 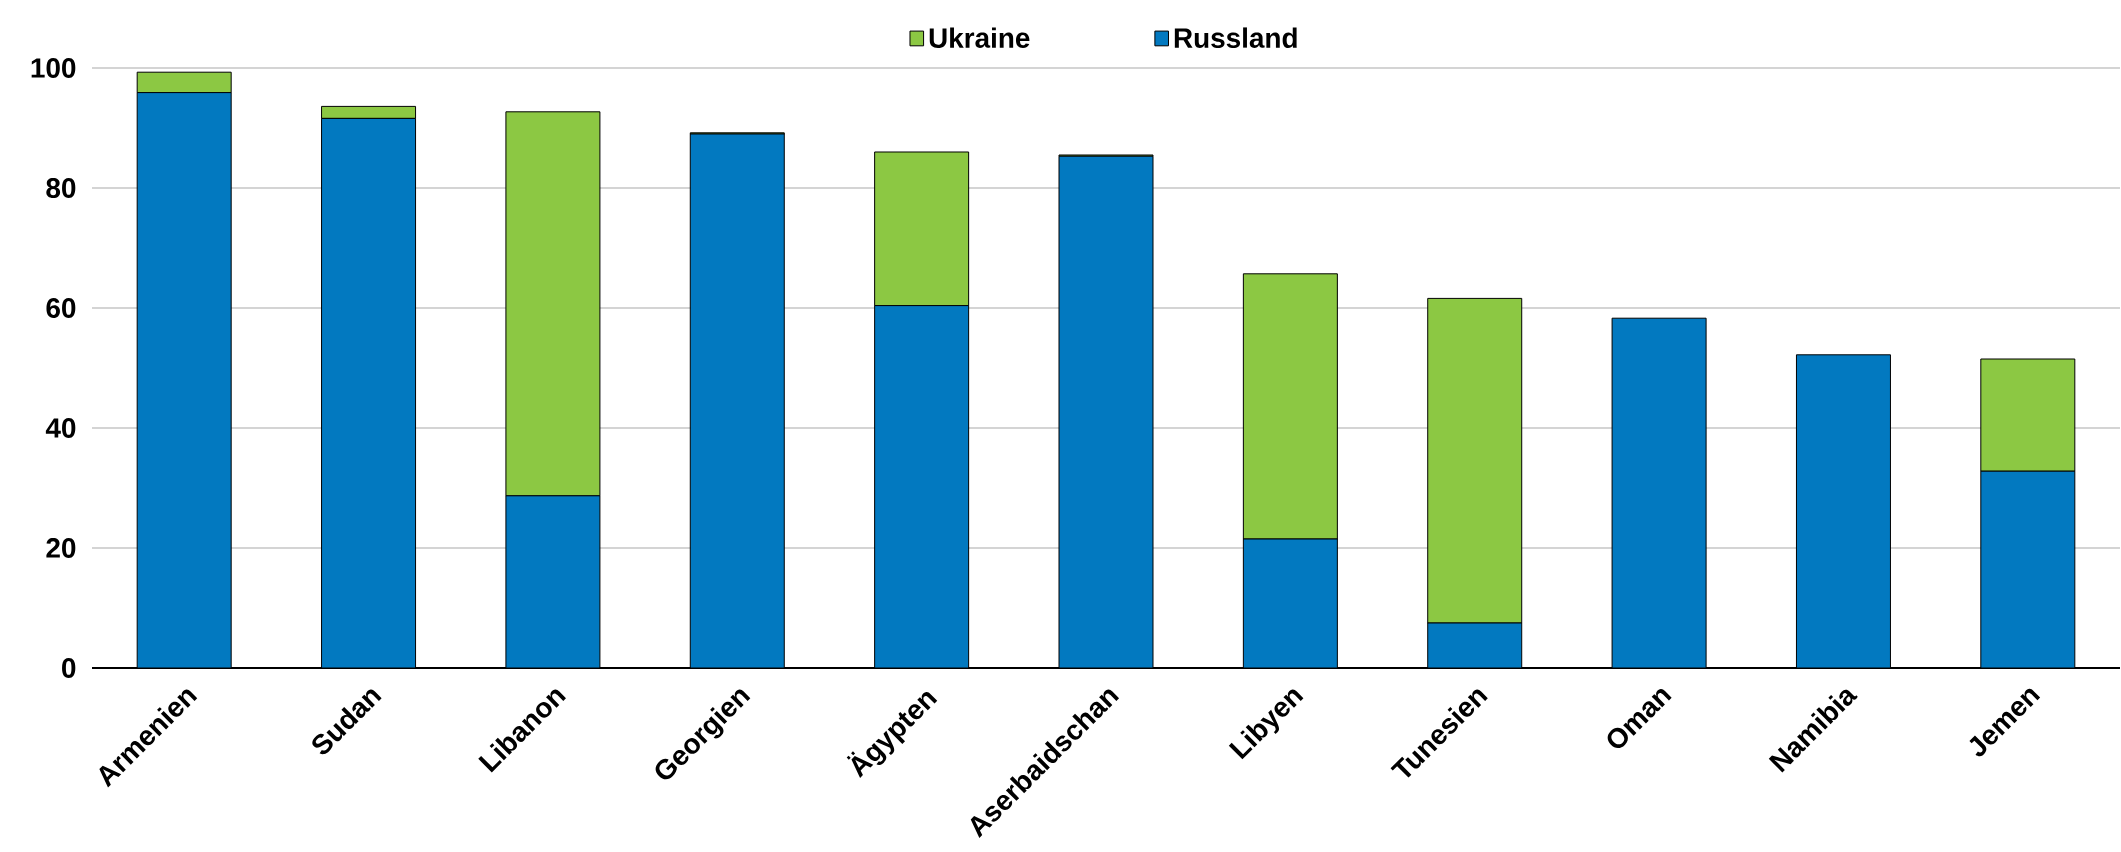 What do you see at coordinates (61, 188) in the screenshot?
I see `y-tick-label: 80` at bounding box center [61, 188].